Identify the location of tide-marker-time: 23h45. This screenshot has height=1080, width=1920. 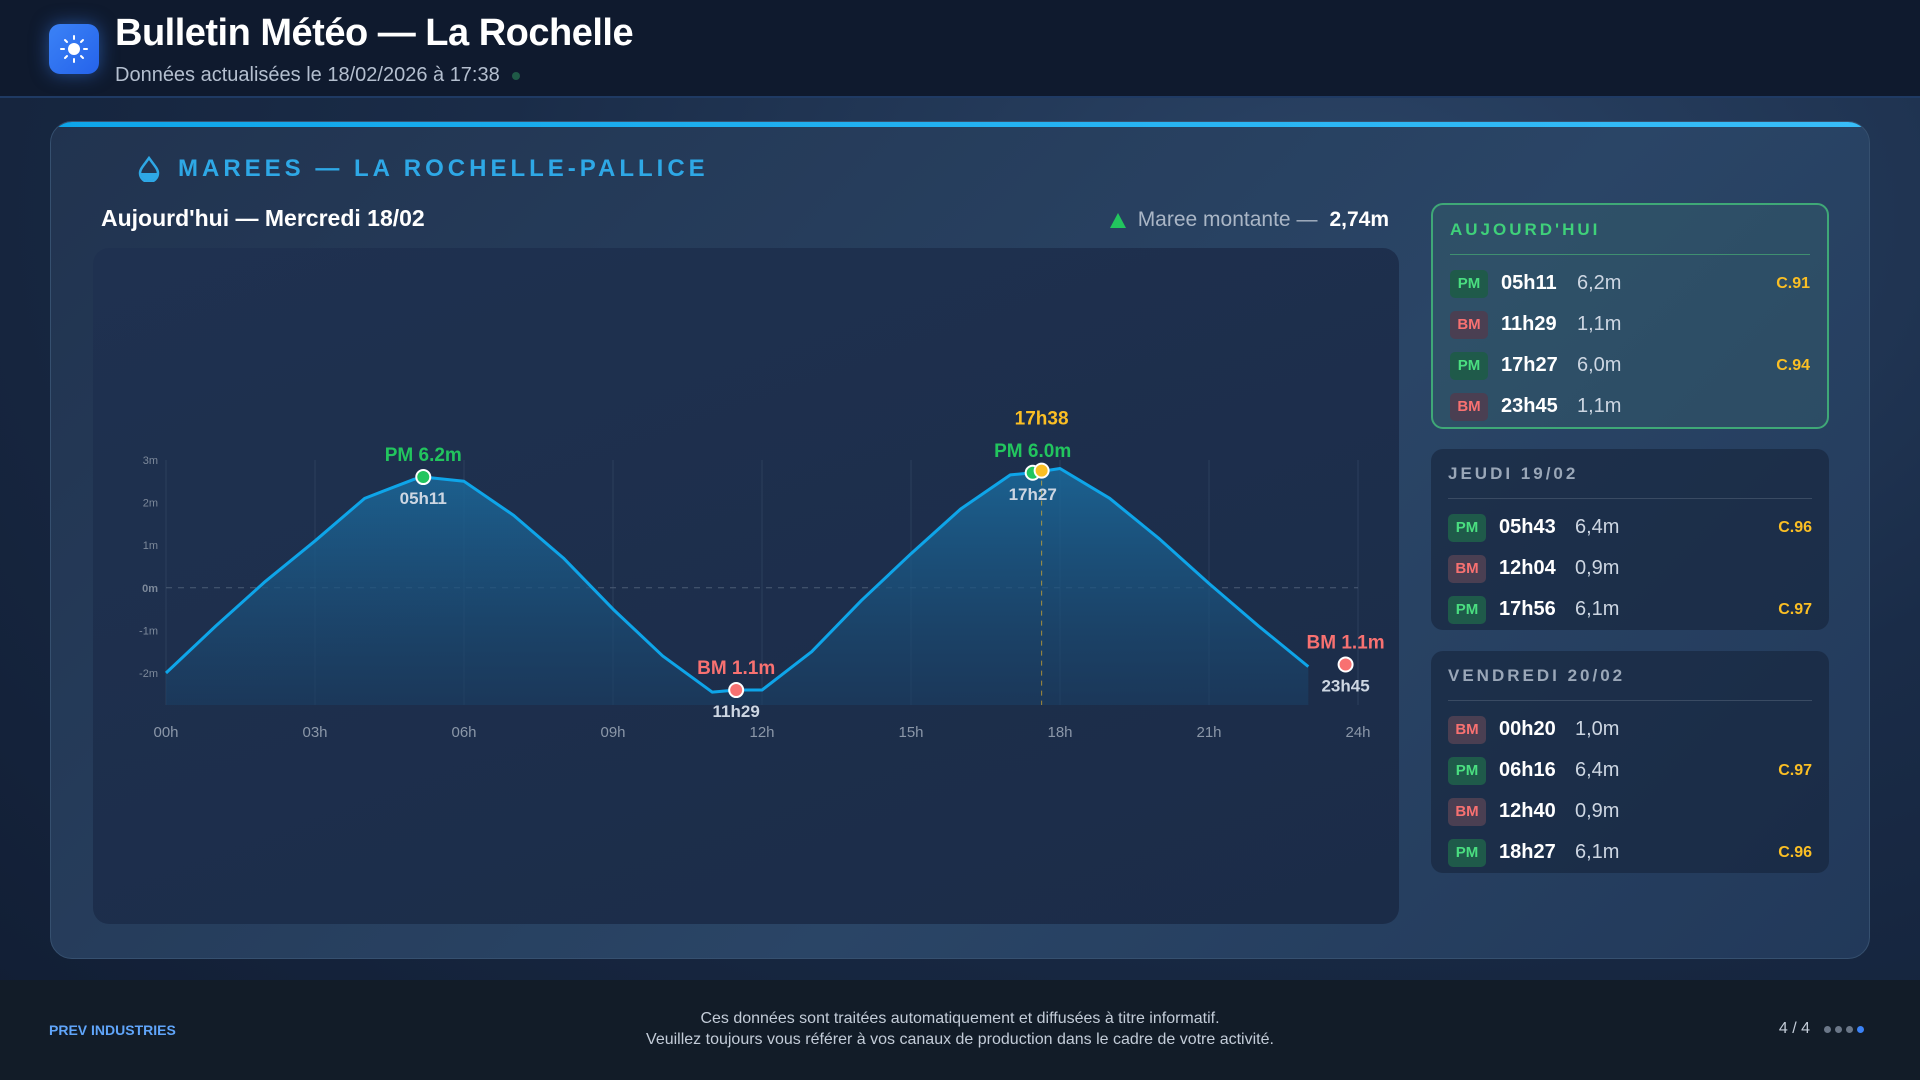
(1345, 685).